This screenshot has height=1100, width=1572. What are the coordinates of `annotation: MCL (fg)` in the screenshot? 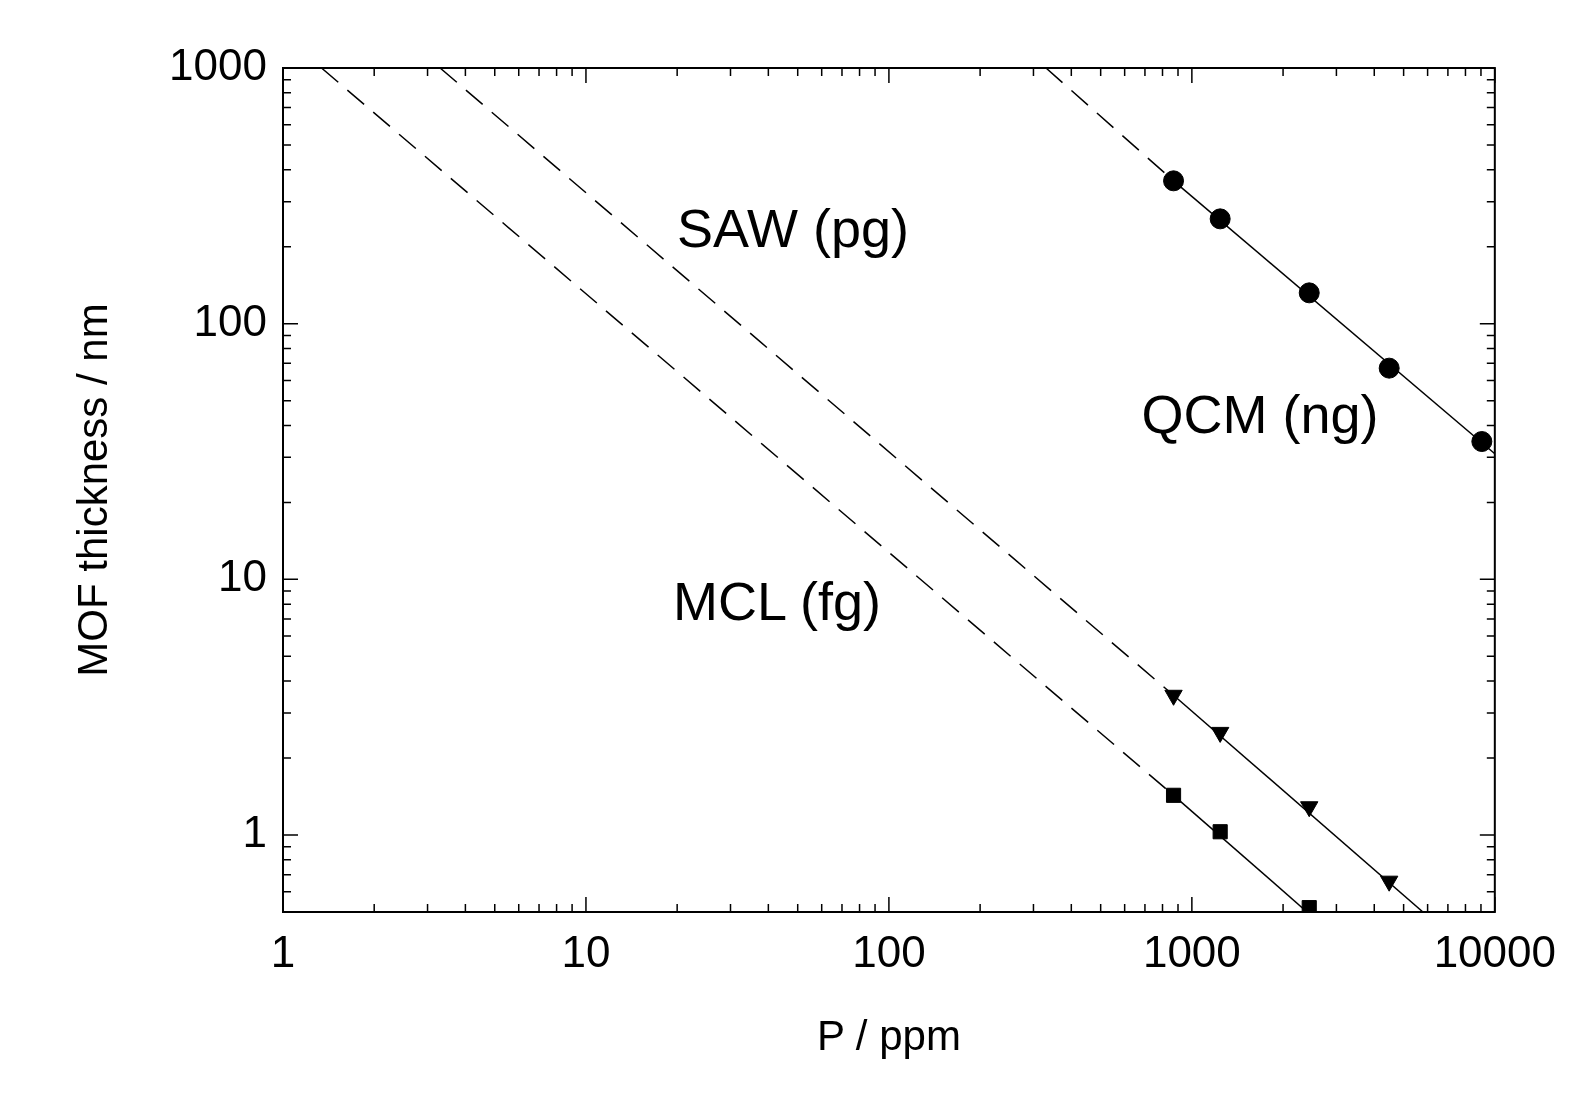 It's located at (777, 600).